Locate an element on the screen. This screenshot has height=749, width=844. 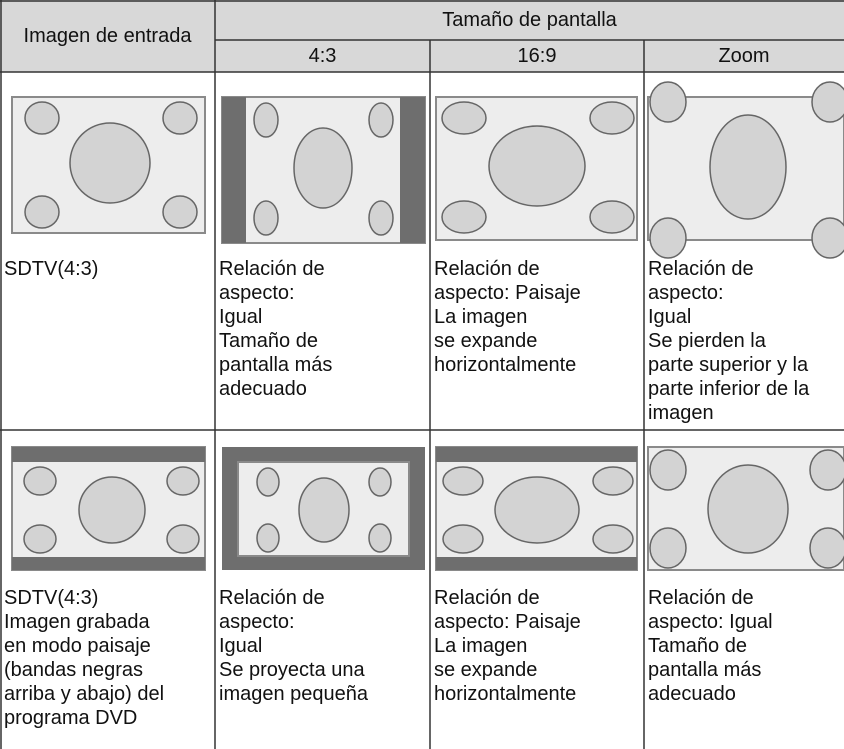
cell-text: SDTV(4:3) is located at coordinates (51, 269).